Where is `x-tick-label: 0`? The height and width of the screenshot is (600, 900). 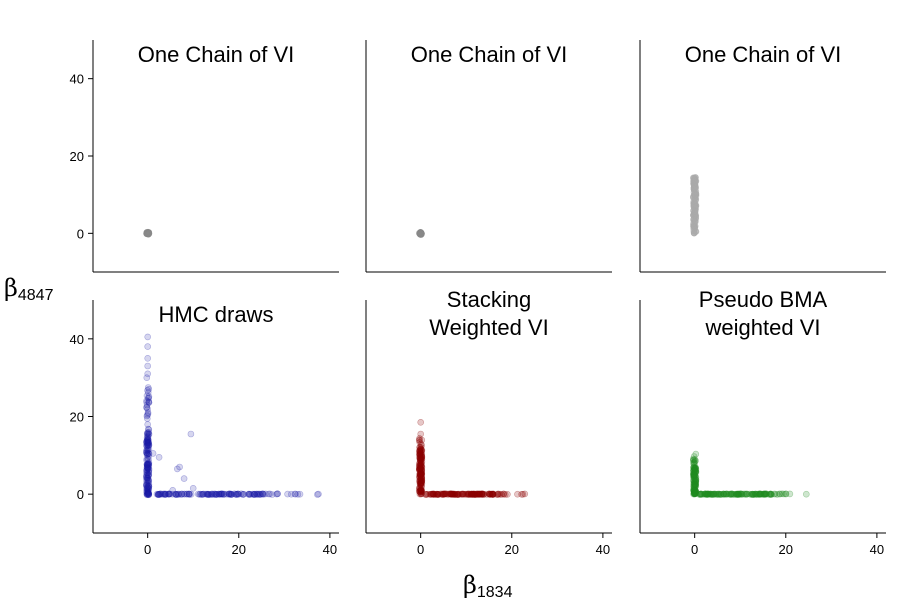 x-tick-label: 0 is located at coordinates (694, 549).